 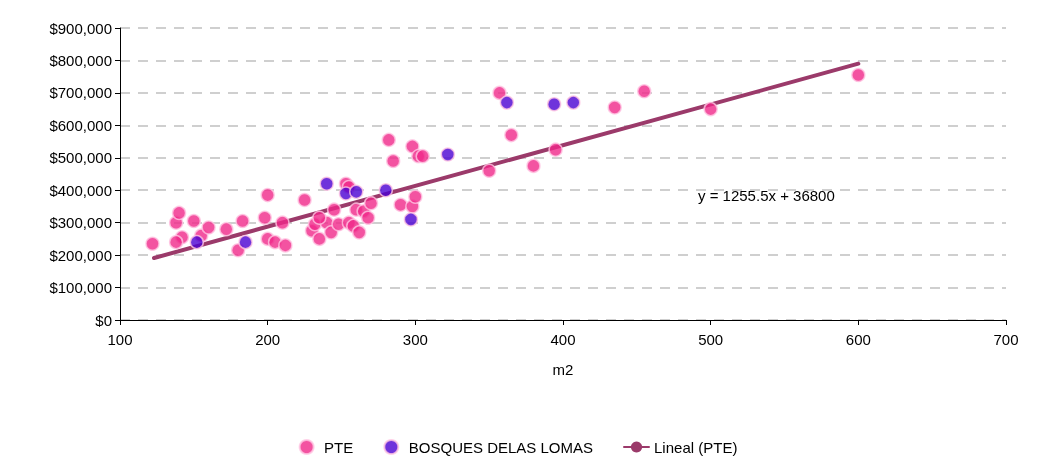 I want to click on y-tick-label: $700,000, so click(x=80, y=93).